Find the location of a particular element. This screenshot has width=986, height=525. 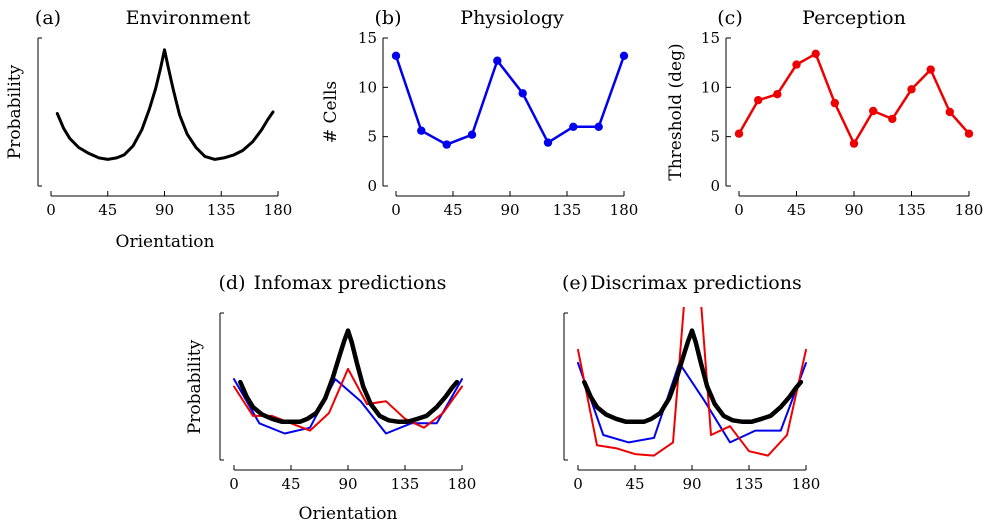

panel-b: (b) Physiology 0 5 10 15 0 45 90 135 180 # Cells is located at coordinates (479, 113).